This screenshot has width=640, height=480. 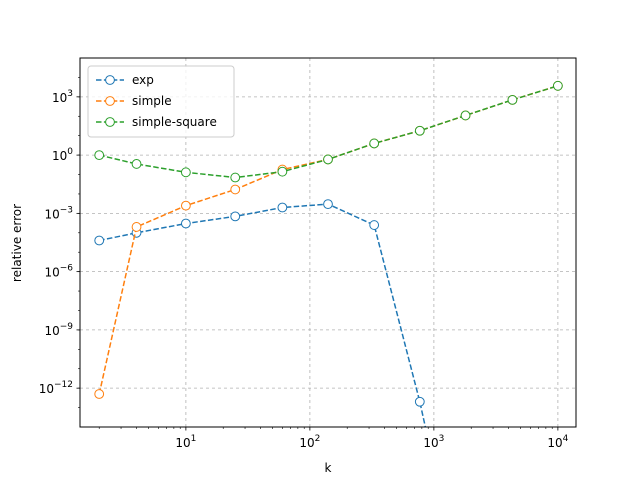 I want to click on legend-label: simple-square, so click(x=174, y=122).